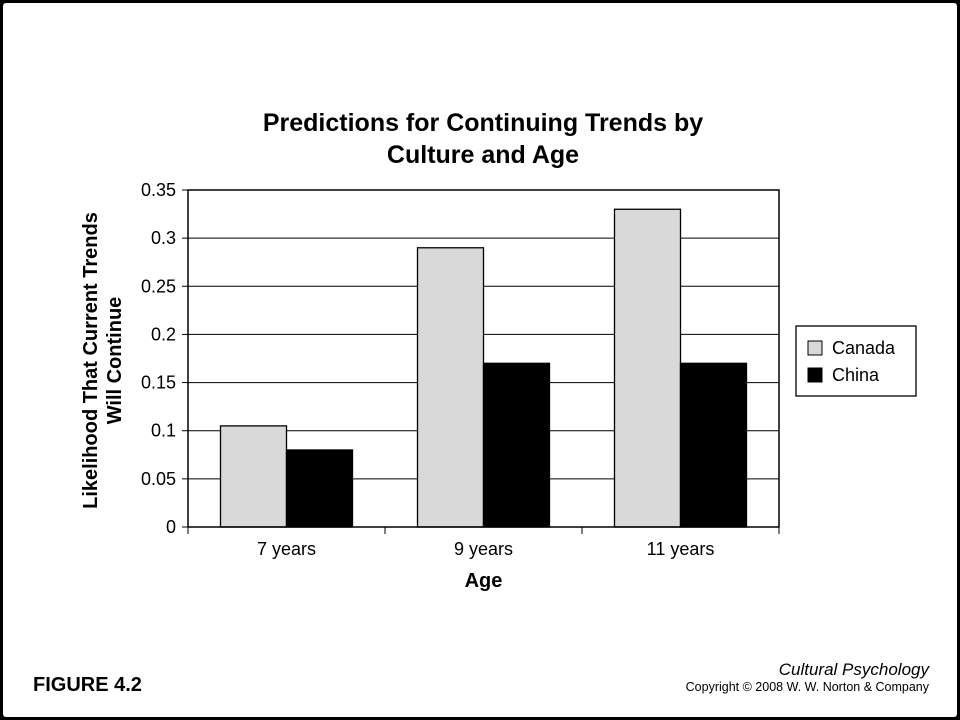 This screenshot has height=720, width=960. Describe the element at coordinates (815, 375) in the screenshot. I see `legend-swatch-china` at that location.